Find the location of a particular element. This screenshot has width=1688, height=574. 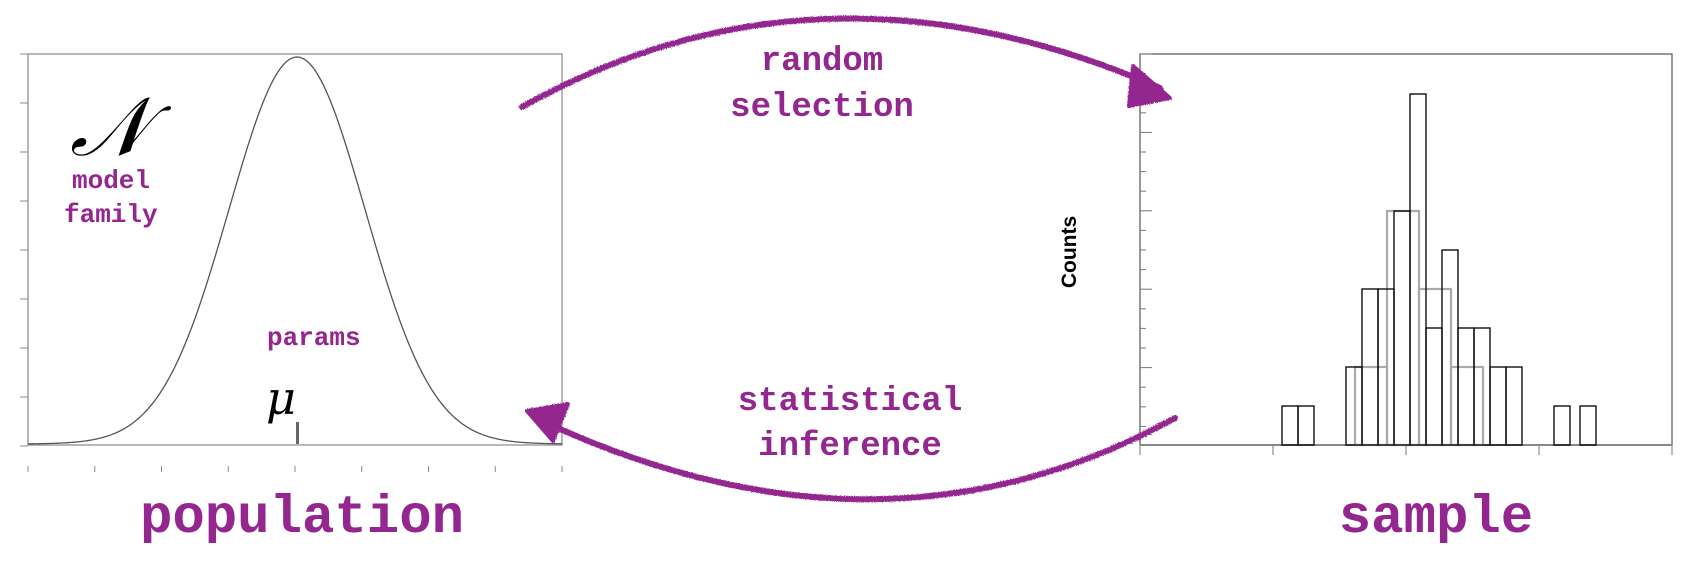

family-label: family is located at coordinates (111, 215).